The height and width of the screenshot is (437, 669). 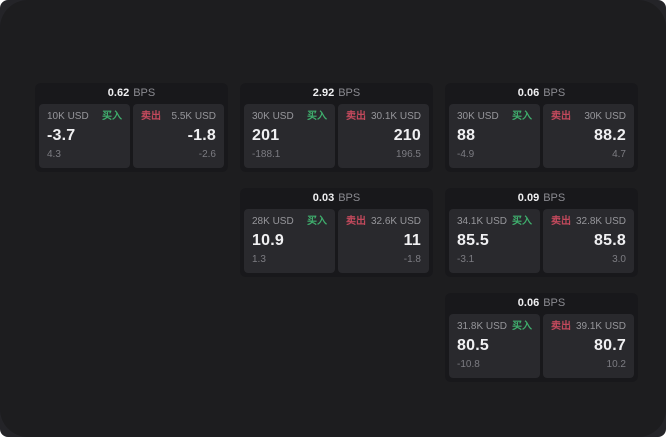 I want to click on buy-size-label: 30K USD, so click(x=478, y=116).